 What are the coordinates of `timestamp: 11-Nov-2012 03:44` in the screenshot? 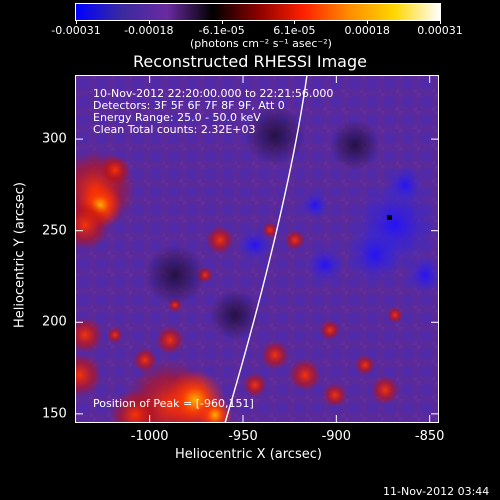 It's located at (436, 491).